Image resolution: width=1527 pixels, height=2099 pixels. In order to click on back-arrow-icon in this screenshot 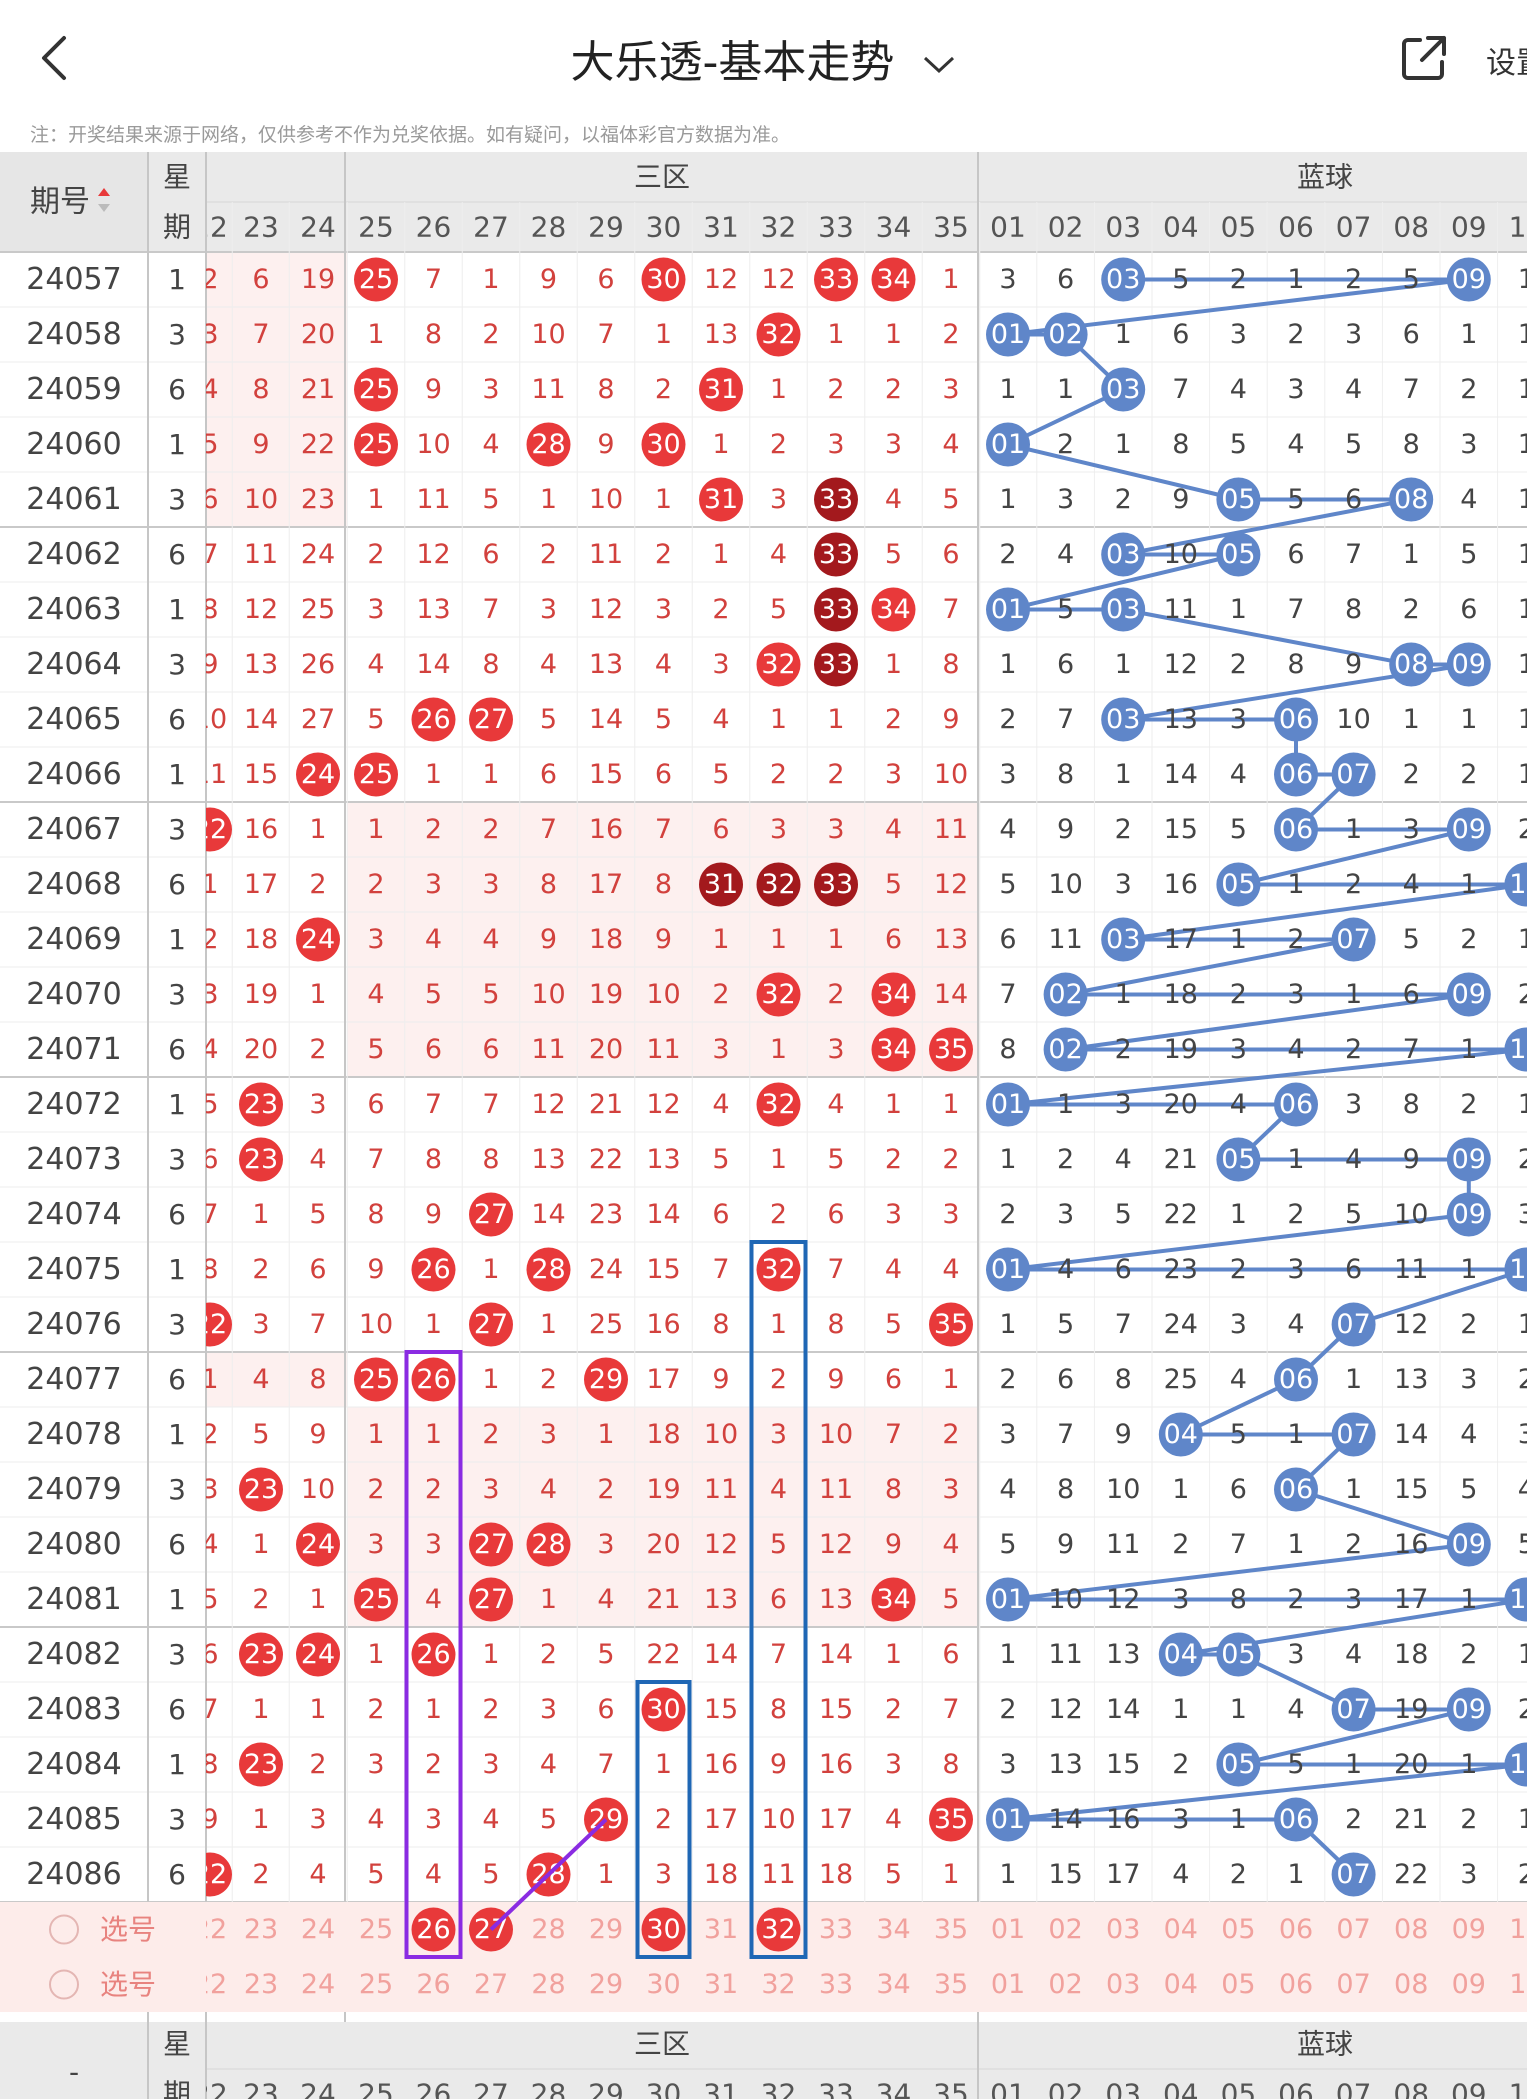, I will do `click(55, 58)`.